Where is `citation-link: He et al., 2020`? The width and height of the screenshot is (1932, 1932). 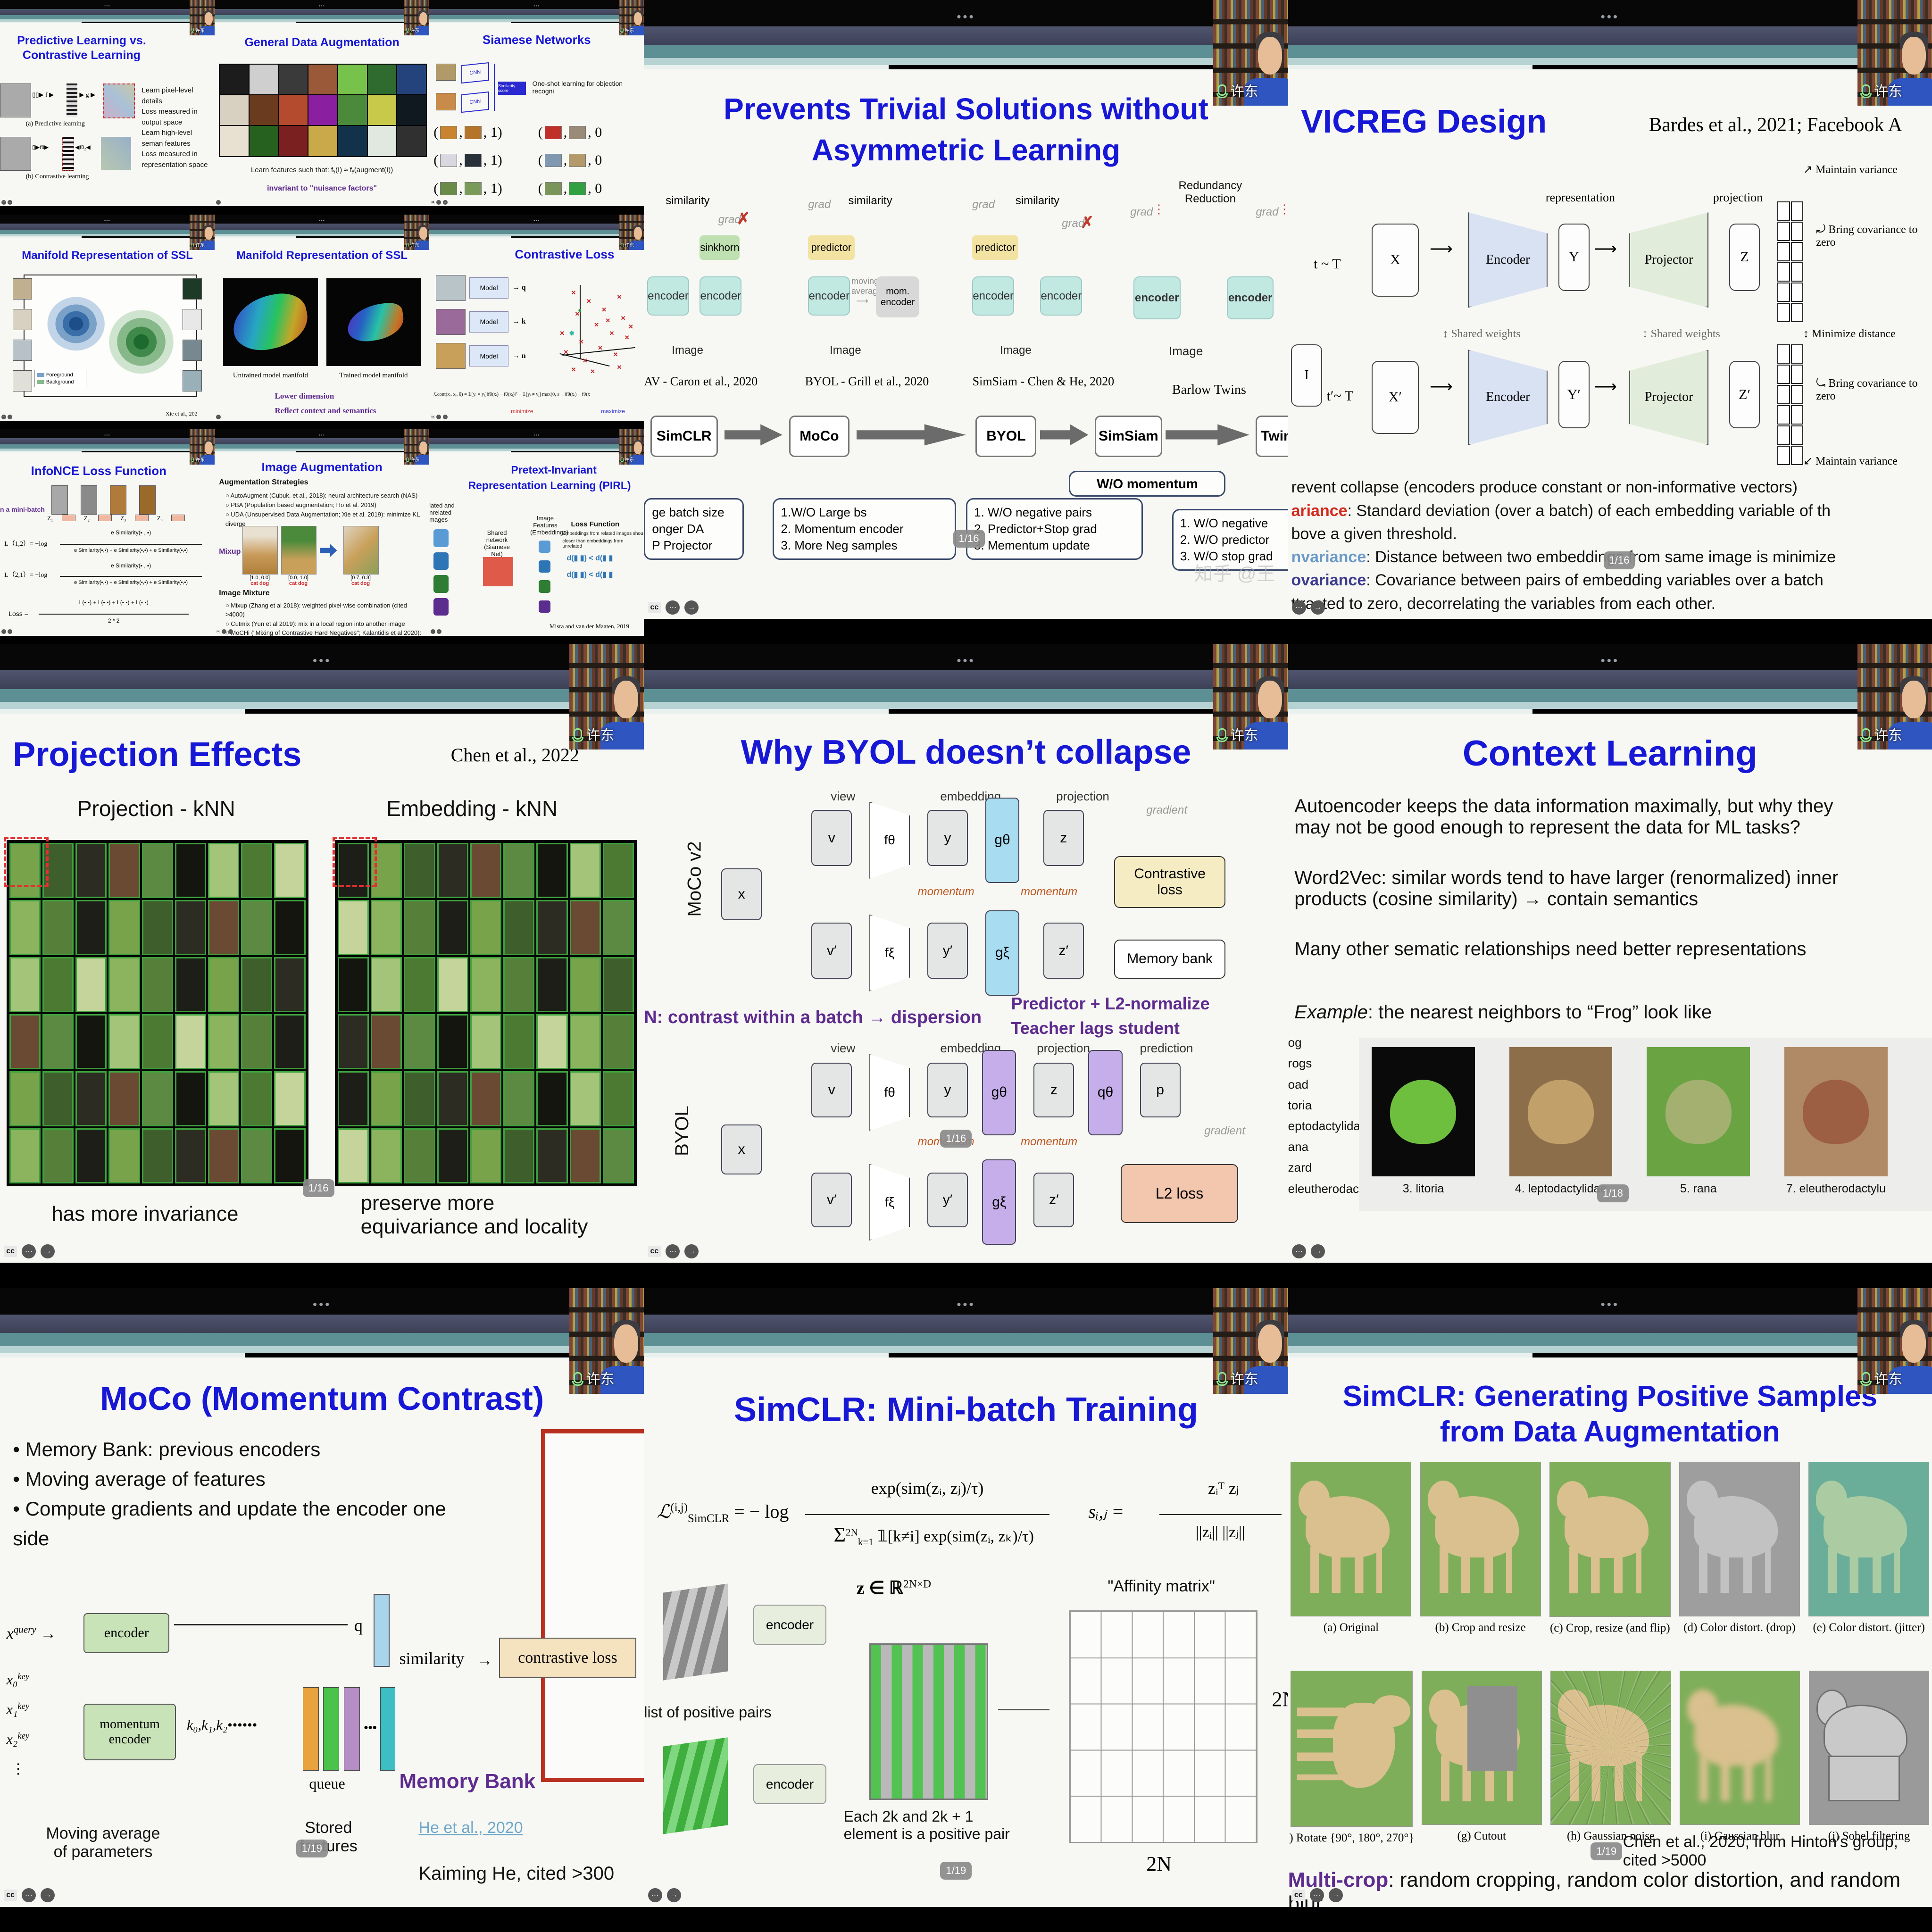 citation-link: He et al., 2020 is located at coordinates (470, 1828).